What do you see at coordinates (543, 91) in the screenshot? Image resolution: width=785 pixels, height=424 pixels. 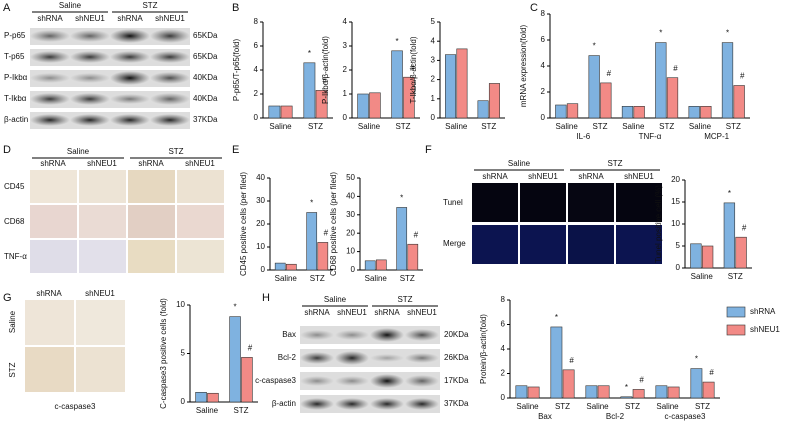 I see `y-tick-label: 2` at bounding box center [543, 91].